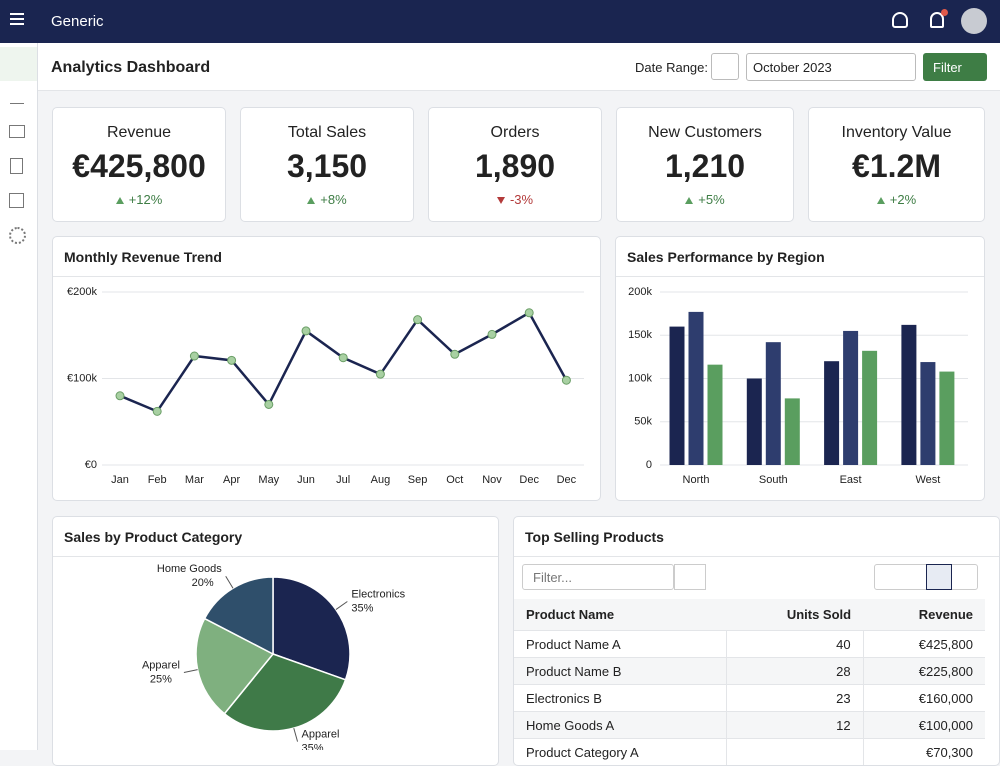 Image resolution: width=1000 pixels, height=766 pixels. I want to click on table-cell: 12, so click(794, 725).